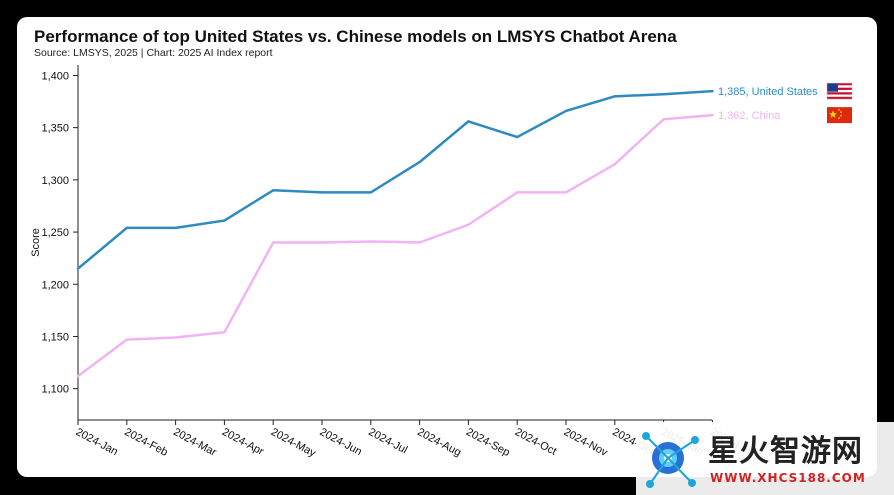 The image size is (894, 495). Describe the element at coordinates (60, 242) in the screenshot. I see `y-axis: 1,100 1,150 1,200 1,250 1,300 1,350 1,400` at that location.